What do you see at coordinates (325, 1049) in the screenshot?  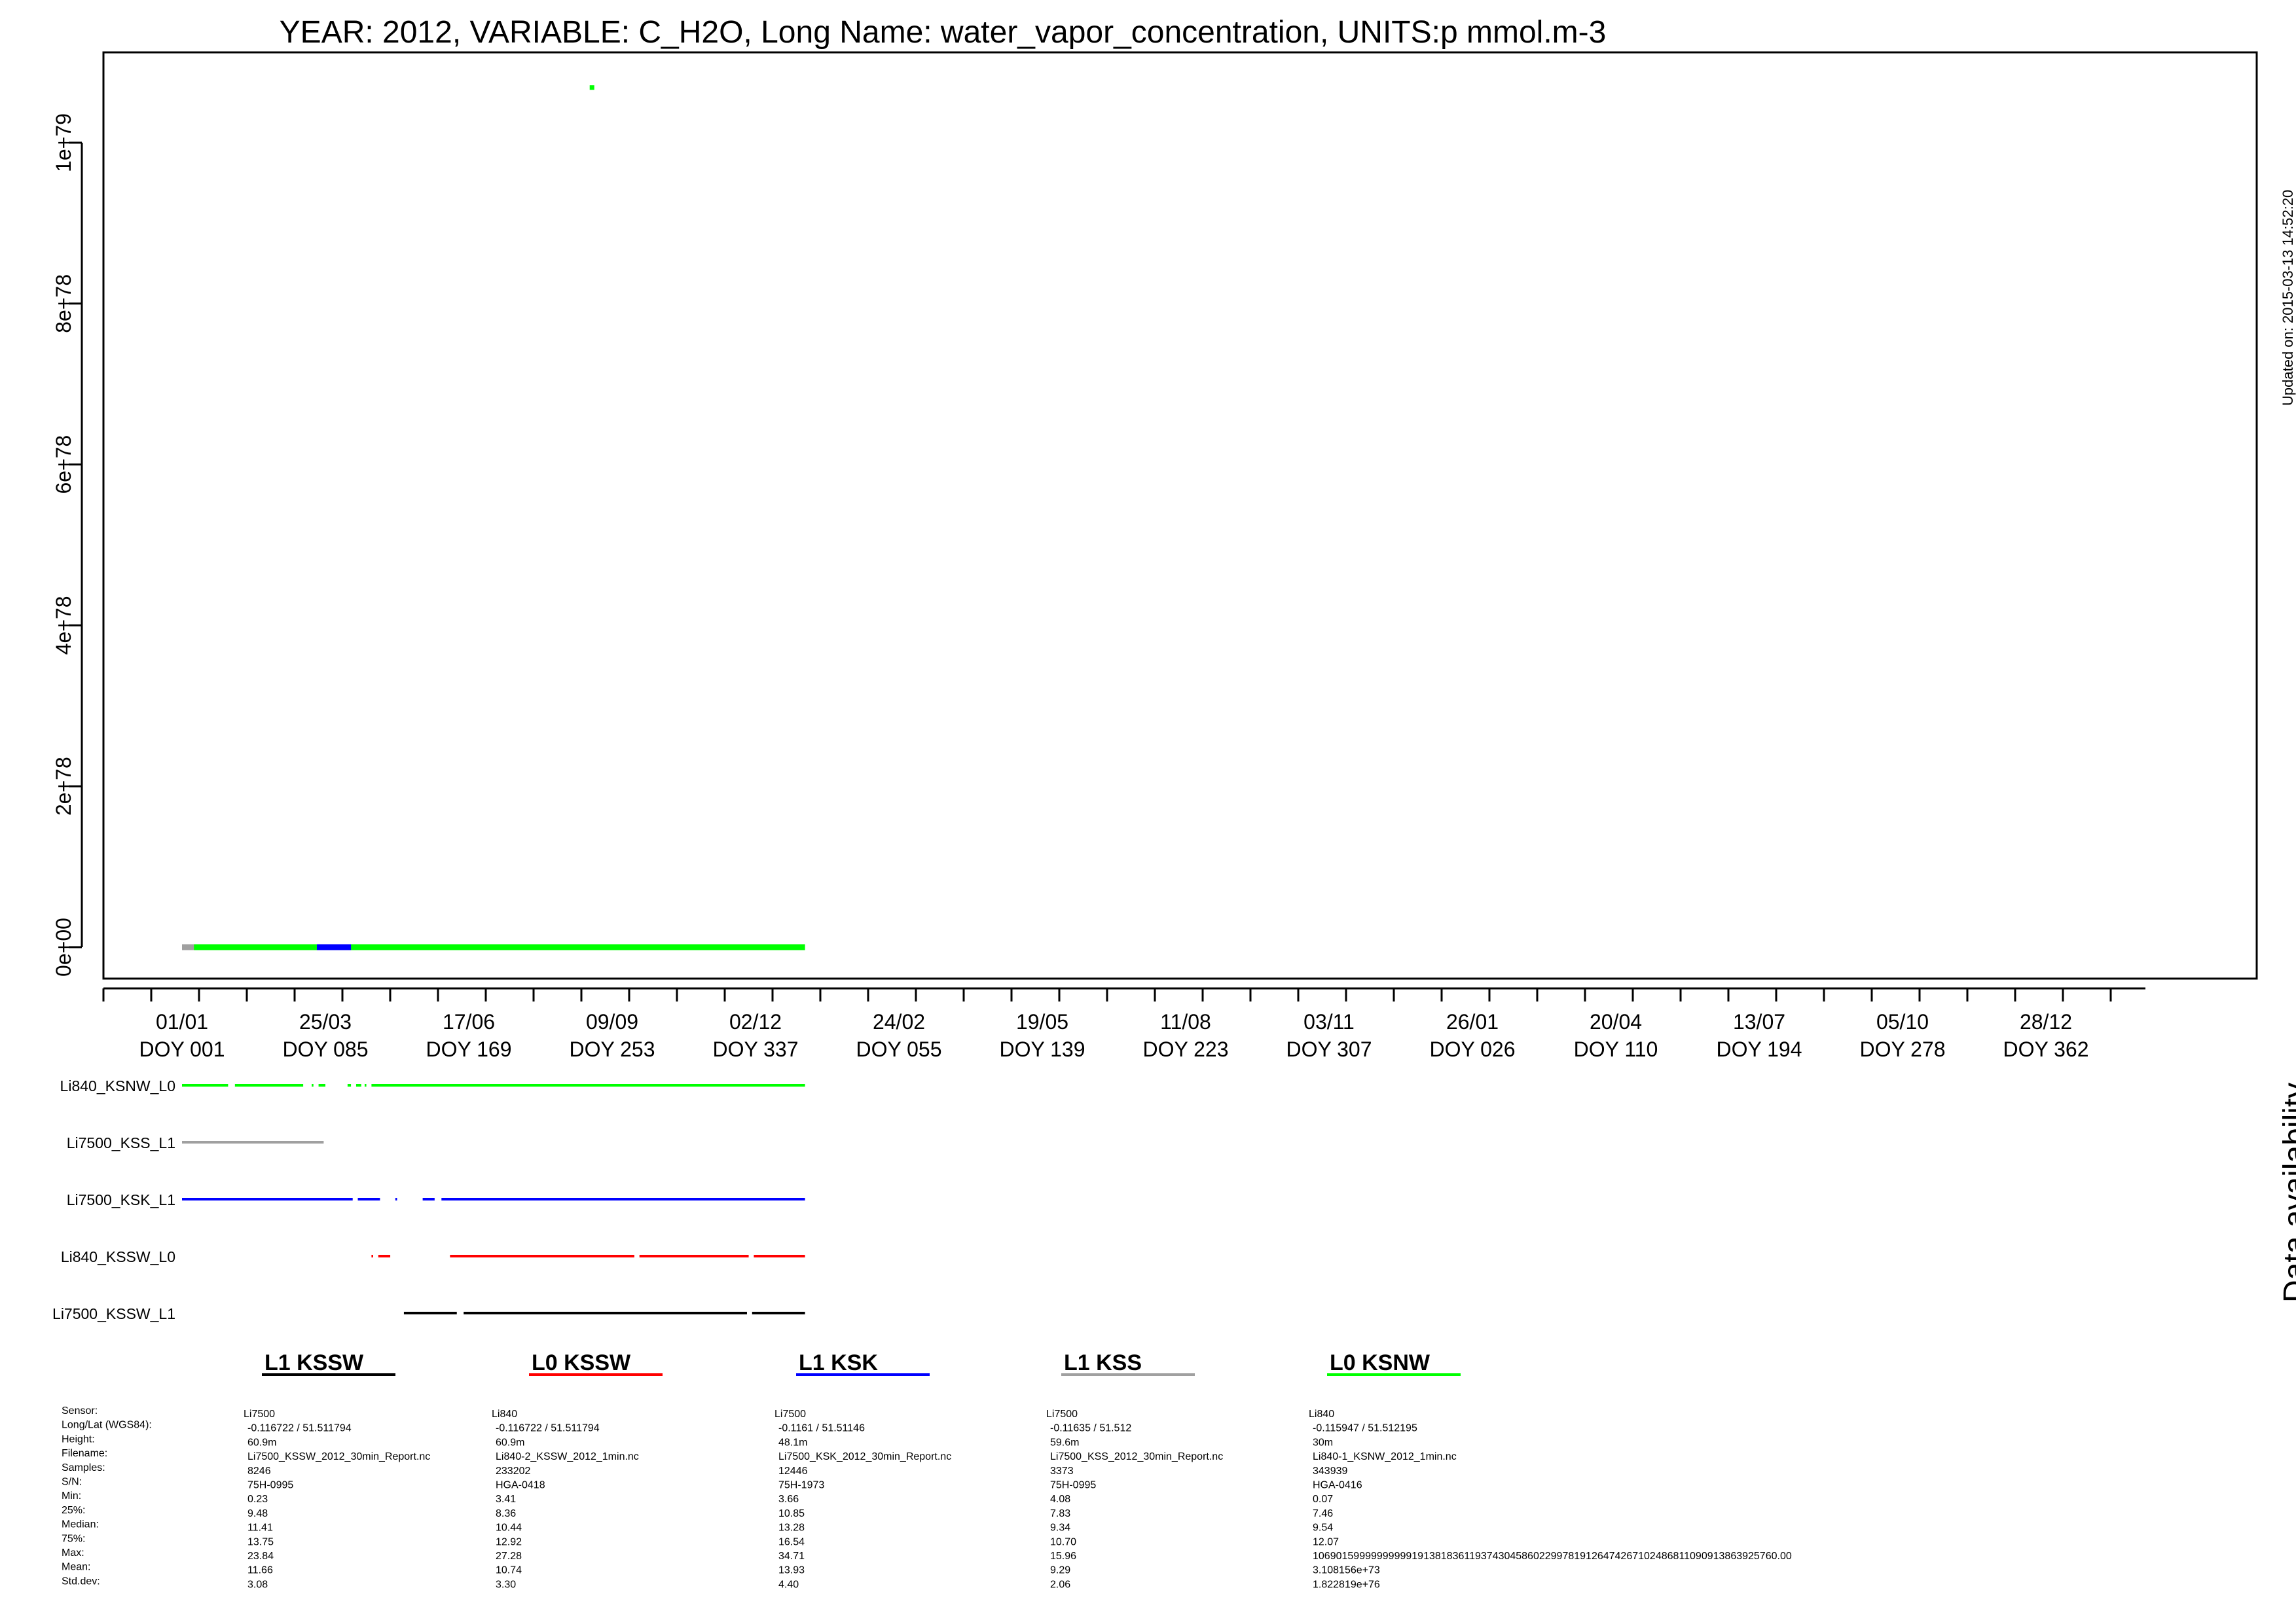 I see `x-tick-doy: DOY 085` at bounding box center [325, 1049].